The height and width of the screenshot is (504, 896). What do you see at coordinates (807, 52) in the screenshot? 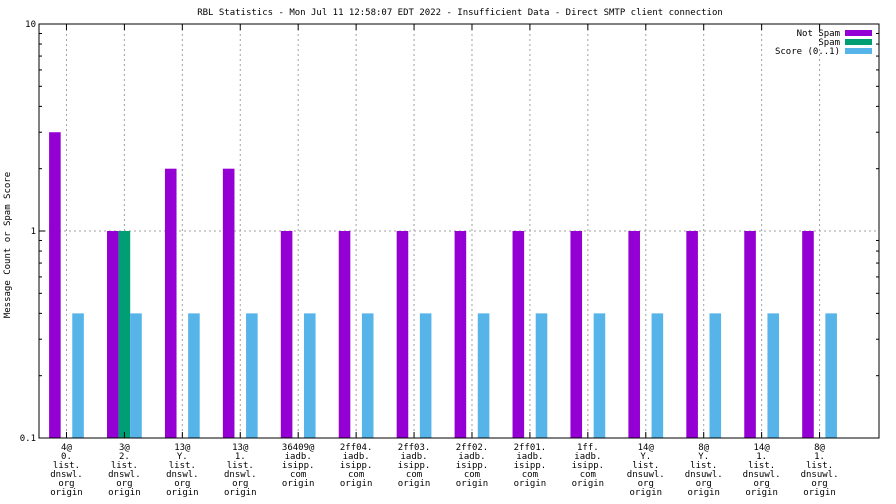
I see `legend-label: Score (0..1)` at bounding box center [807, 52].